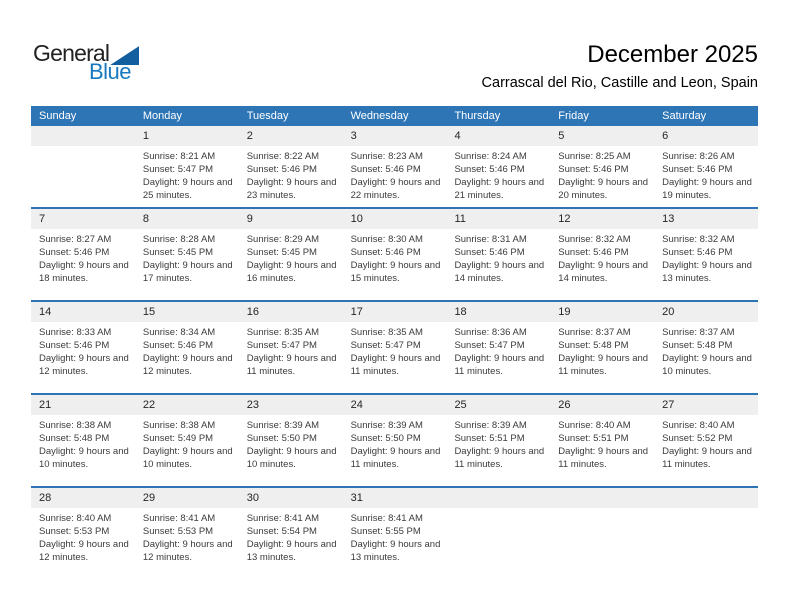 This screenshot has width=792, height=612. Describe the element at coordinates (394, 136) in the screenshot. I see `day-number-band: 1 2 3 4 5 6` at that location.